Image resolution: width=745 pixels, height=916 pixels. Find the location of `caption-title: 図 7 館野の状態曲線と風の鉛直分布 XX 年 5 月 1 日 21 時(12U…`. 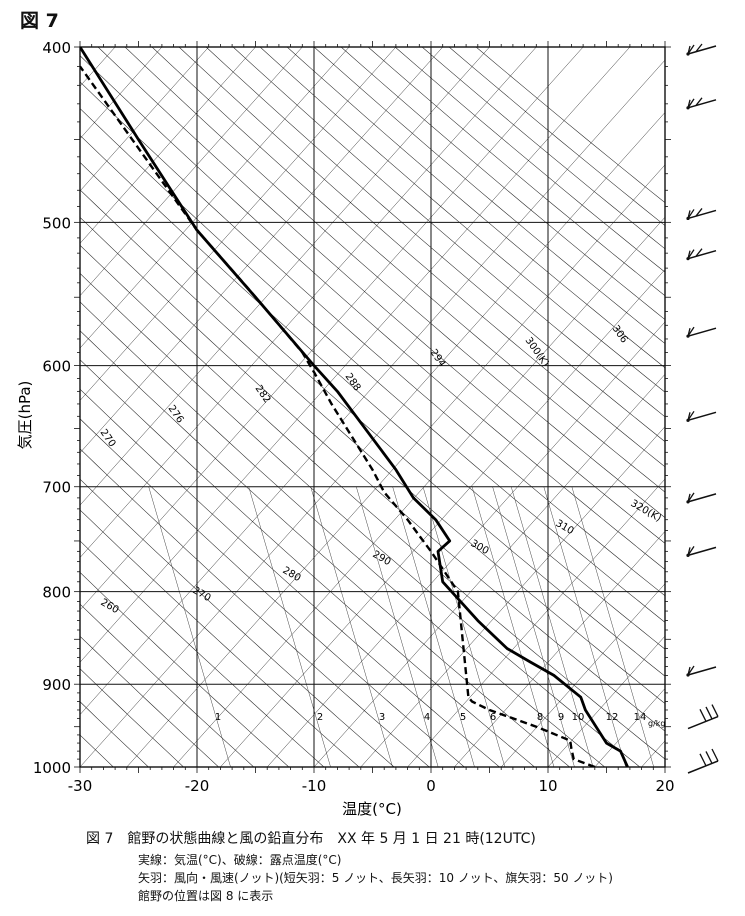

caption-title: 図 7 館野の状態曲線と風の鉛直分布 XX 年 5 月 1 日 21 時(12U… is located at coordinates (311, 839).